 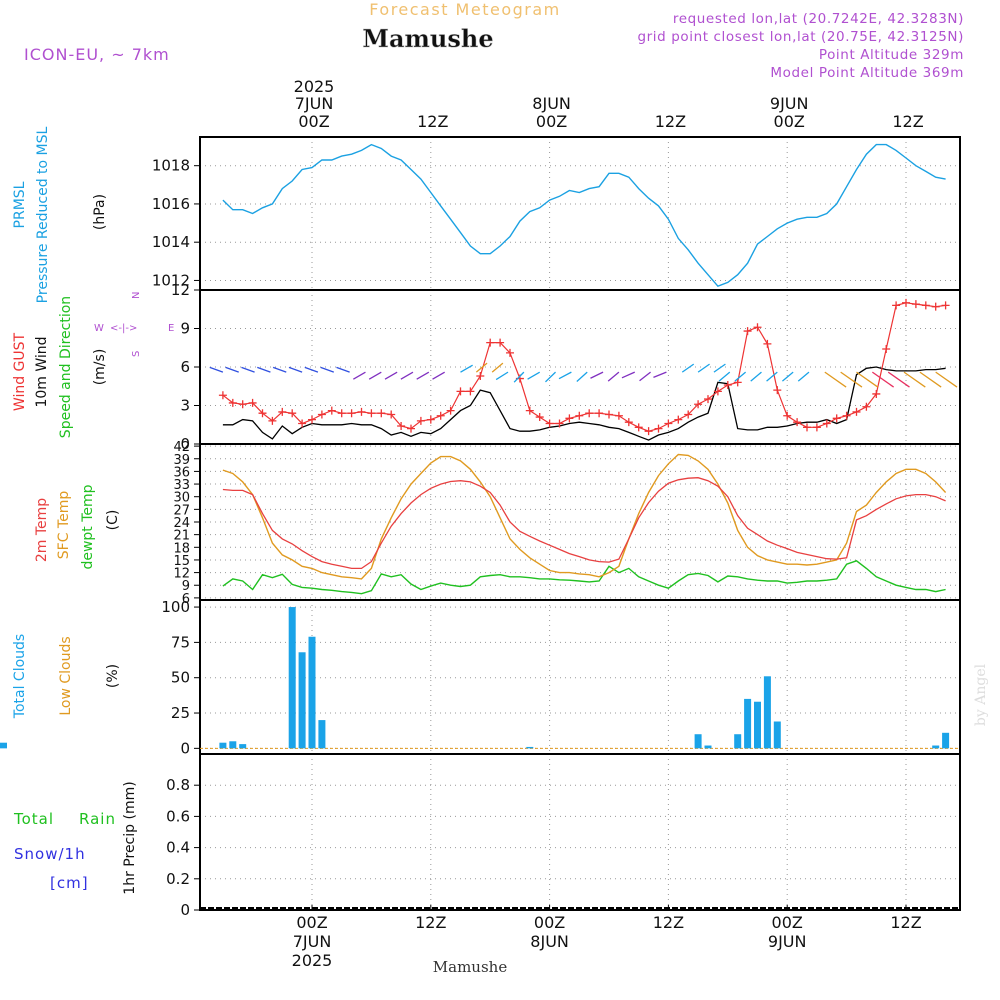 What do you see at coordinates (186, 599) in the screenshot?
I see `y-tick-label: 6` at bounding box center [186, 599].